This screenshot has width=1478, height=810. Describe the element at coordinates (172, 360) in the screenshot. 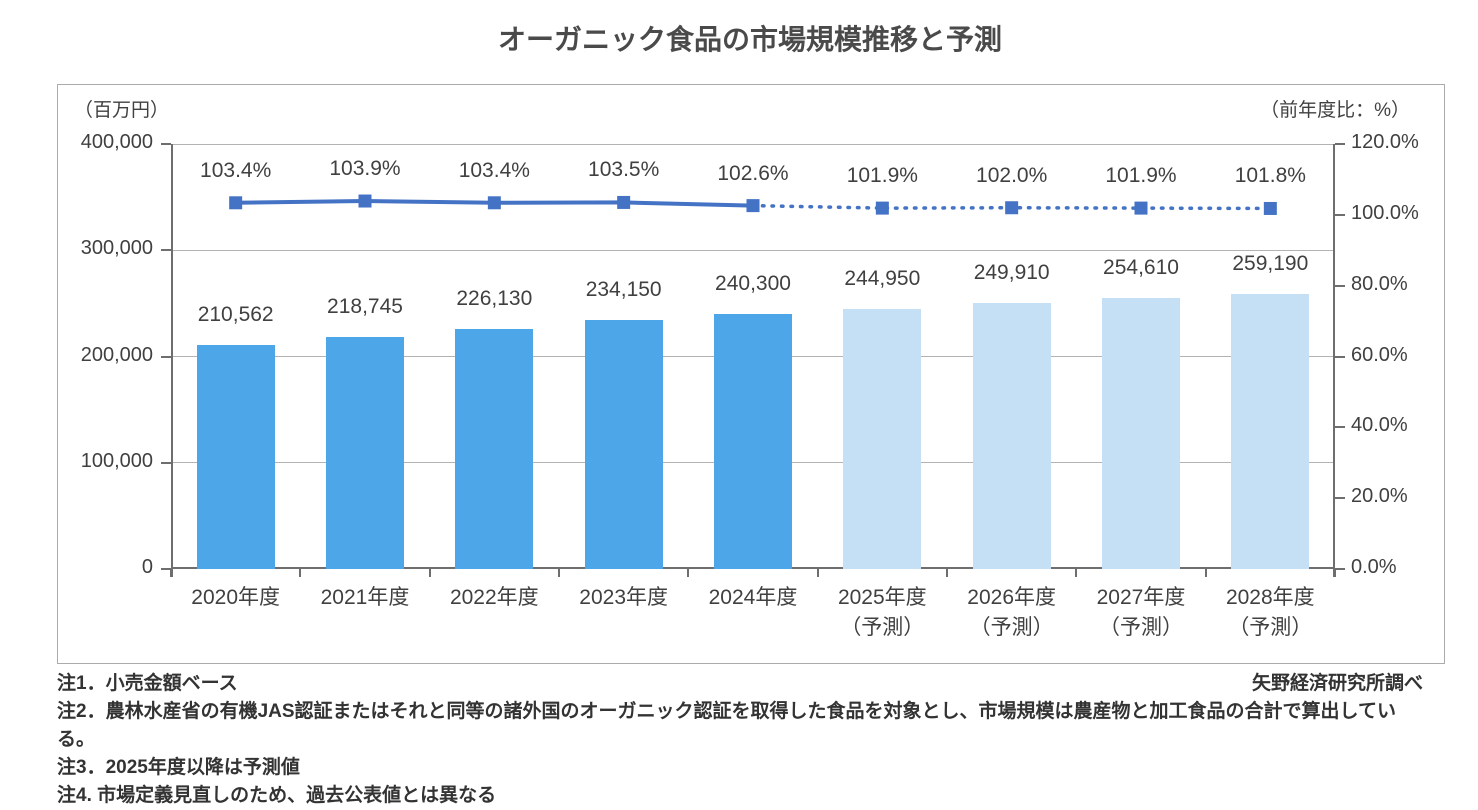

I see `y-axis-left-line` at that location.